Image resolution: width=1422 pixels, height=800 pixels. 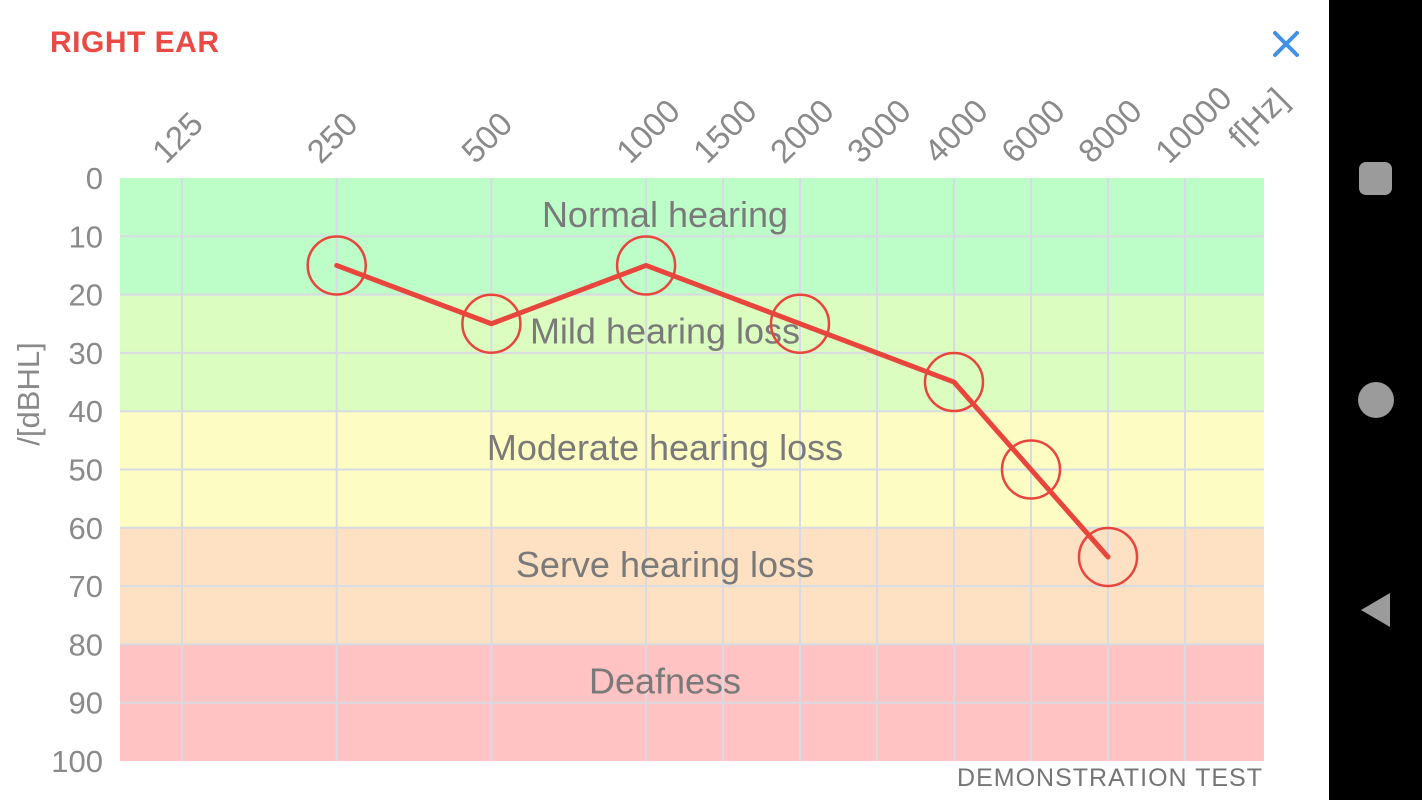 I want to click on x-axis-unit-label: f[Hz], so click(x=1258, y=118).